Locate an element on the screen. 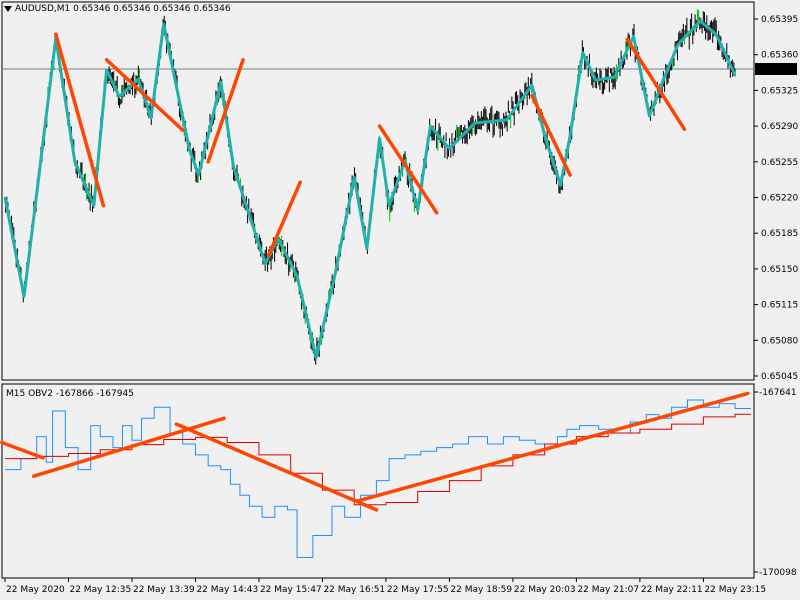 This screenshot has width=800, height=600. obv-axis: -167641 -170098 is located at coordinates (775, 483).